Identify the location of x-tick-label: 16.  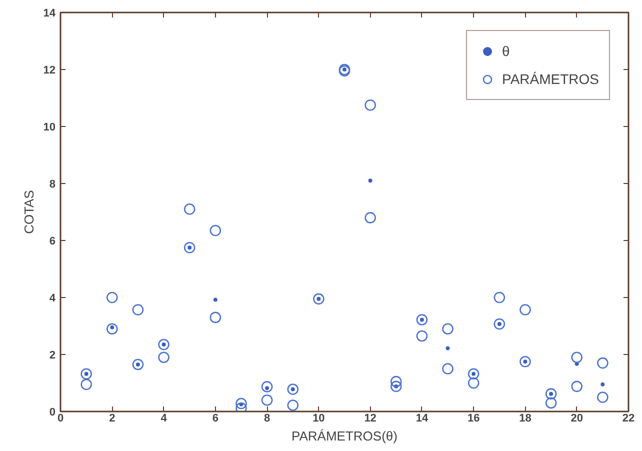
(473, 418).